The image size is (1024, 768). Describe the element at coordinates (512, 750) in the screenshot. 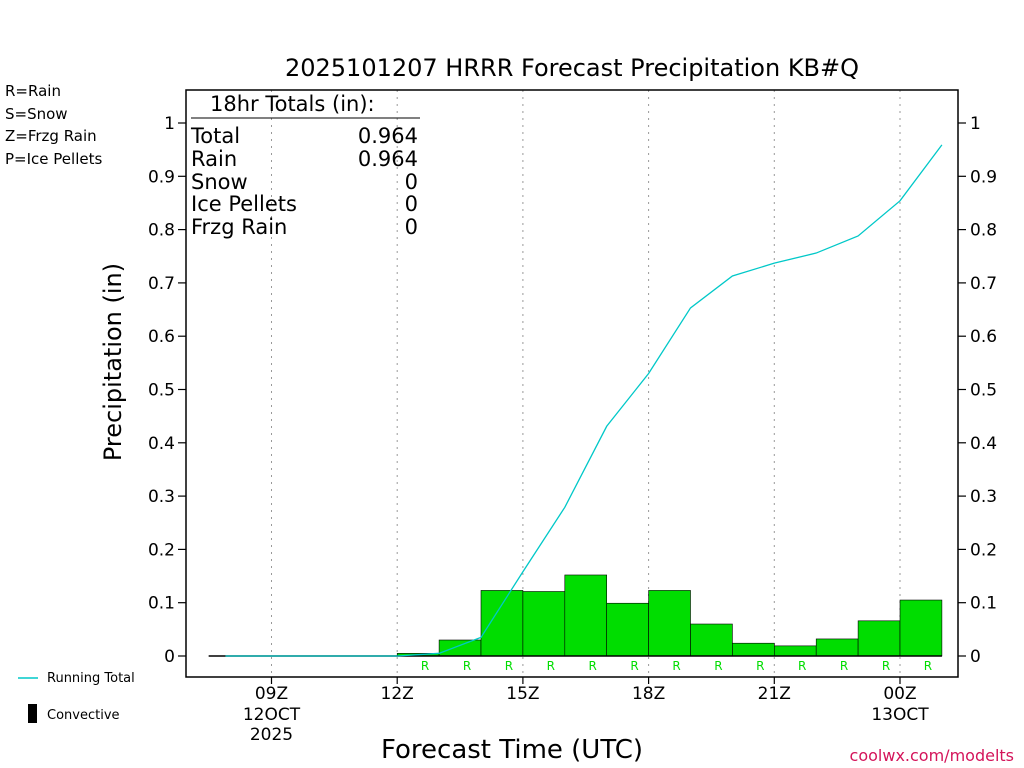

I see `x-axis-title: Forecast Time (UTC)` at that location.